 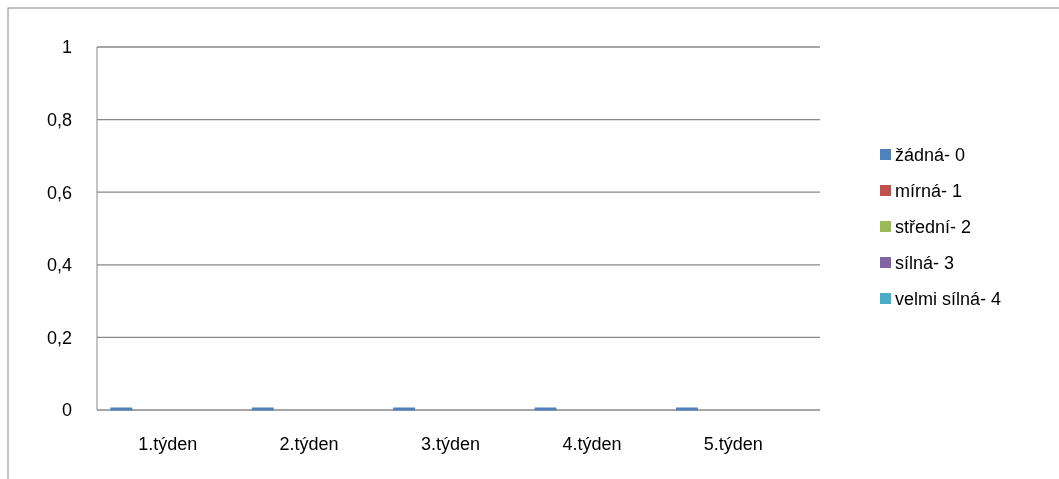 What do you see at coordinates (59, 119) in the screenshot?
I see `y-tick-label: 0,8` at bounding box center [59, 119].